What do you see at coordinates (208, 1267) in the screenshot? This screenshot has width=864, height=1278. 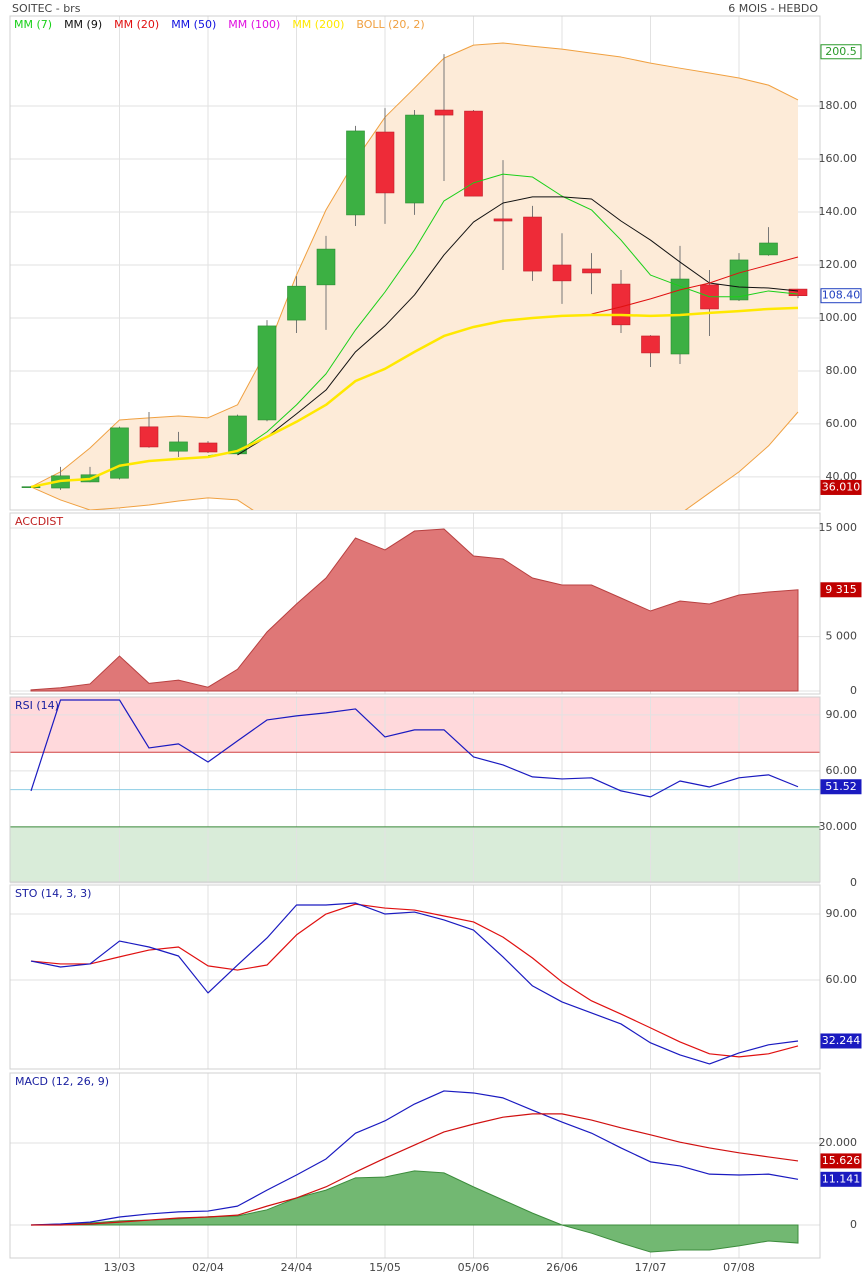 I see `x-tick-label: 02/04` at bounding box center [208, 1267].